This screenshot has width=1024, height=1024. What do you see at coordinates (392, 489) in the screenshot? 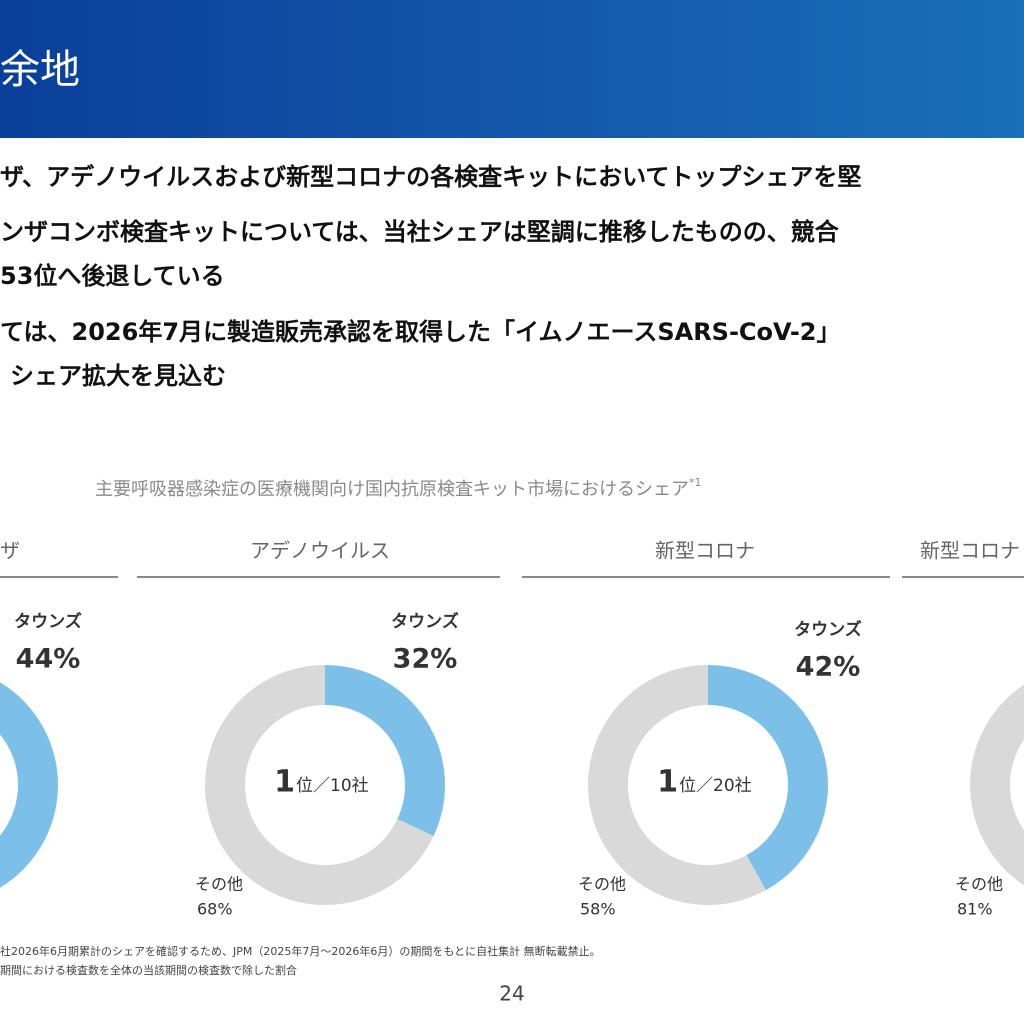
I see `section-title-text: 主要呼吸器感染症の医療機関向け国内抗原検査キット市場におけるシェア` at bounding box center [392, 489].